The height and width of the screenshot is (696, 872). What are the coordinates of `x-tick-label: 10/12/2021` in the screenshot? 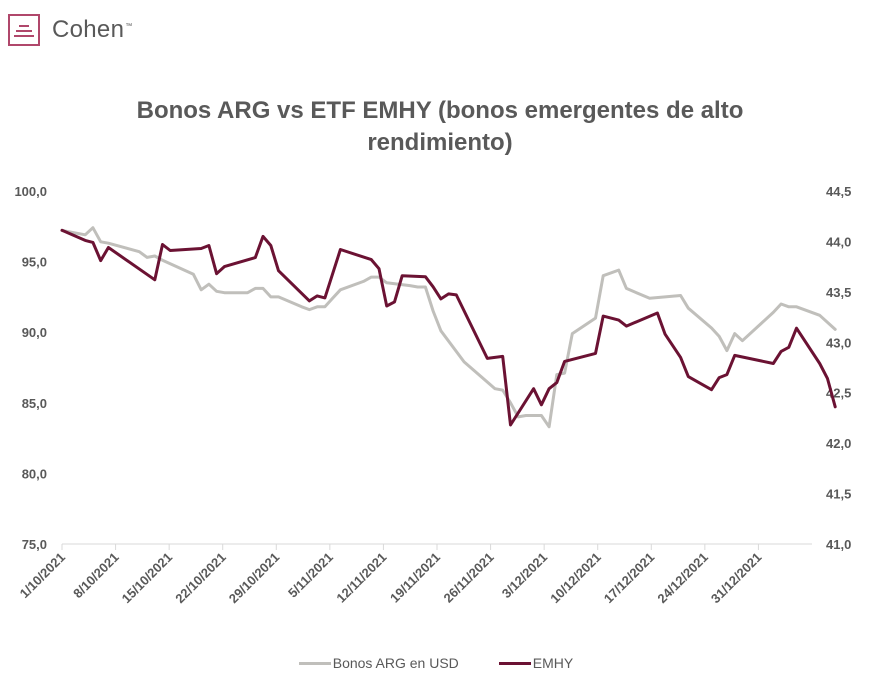 It's located at (575, 578).